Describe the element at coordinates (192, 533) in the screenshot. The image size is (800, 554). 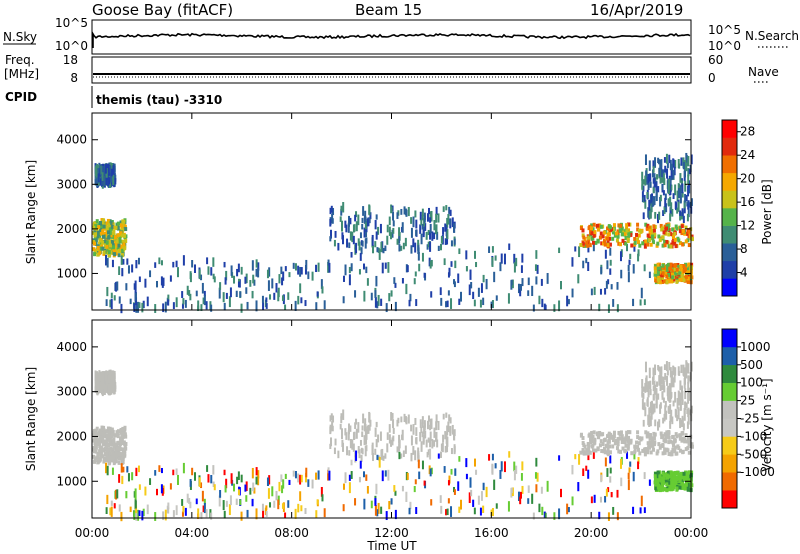
I see `time-tick-label: 04:00` at that location.